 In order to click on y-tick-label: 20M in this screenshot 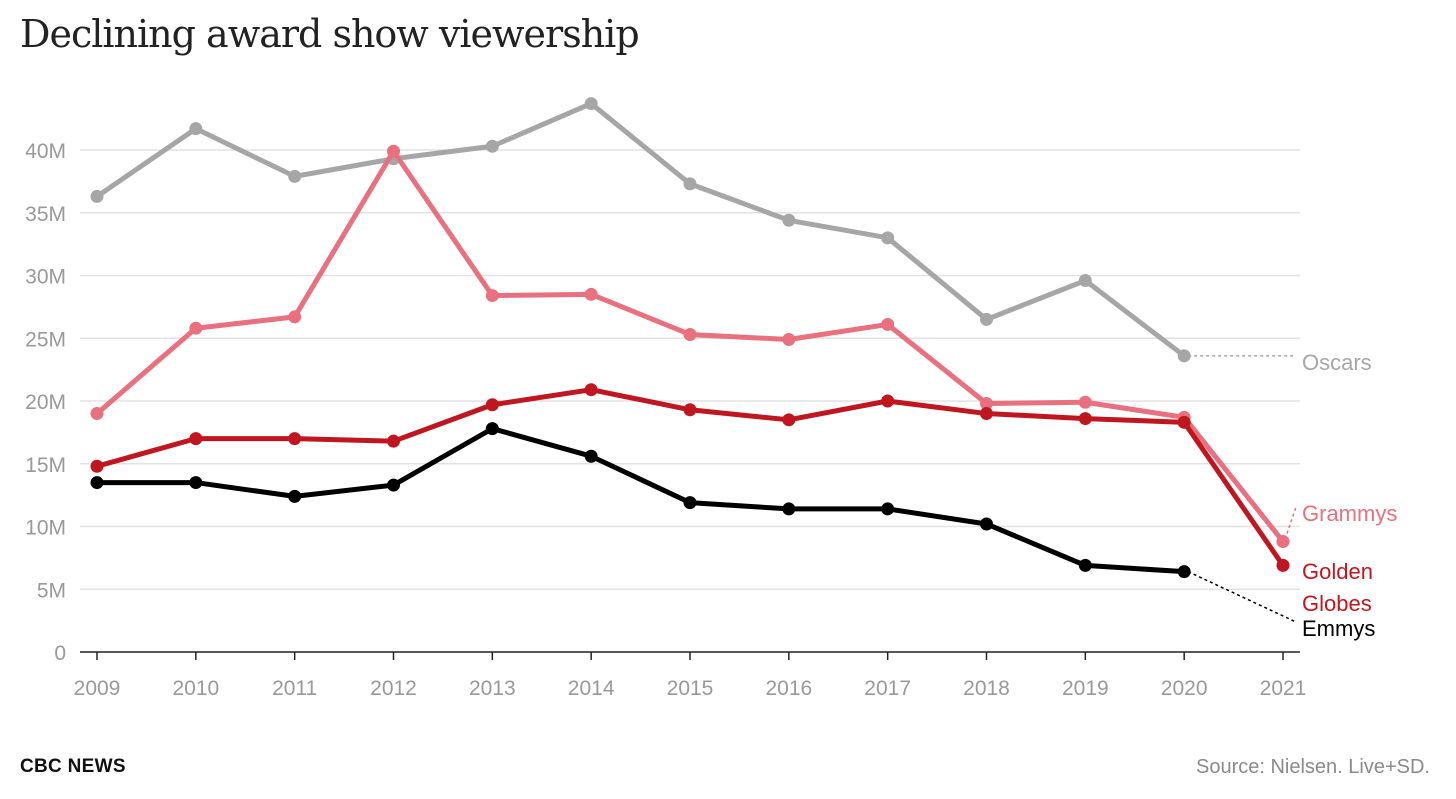, I will do `click(45, 402)`.